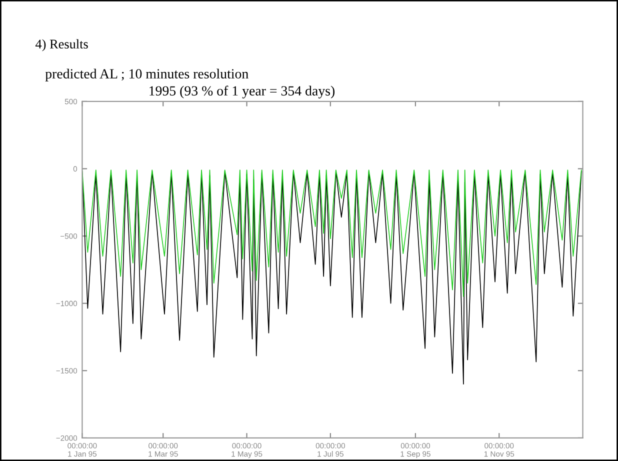 This screenshot has width=618, height=461. What do you see at coordinates (242, 92) in the screenshot?
I see `chart-subtitle: 1995 (93 % of 1 year = 354 days)` at bounding box center [242, 92].